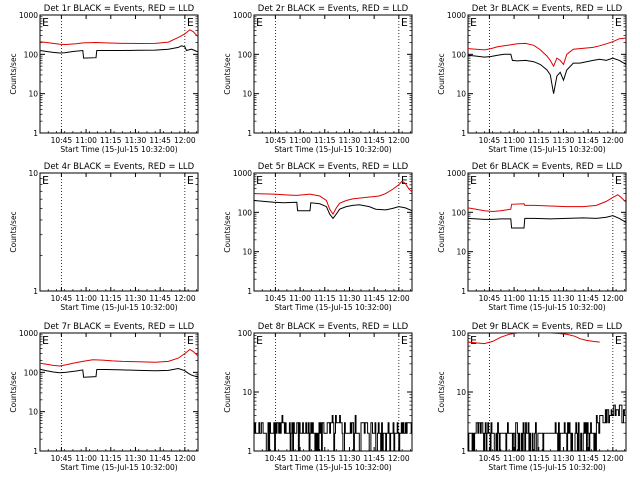 The image size is (640, 480). What do you see at coordinates (333, 167) in the screenshot?
I see `panel-title: Det 5r BLACK = Events, RED = LLD` at bounding box center [333, 167].